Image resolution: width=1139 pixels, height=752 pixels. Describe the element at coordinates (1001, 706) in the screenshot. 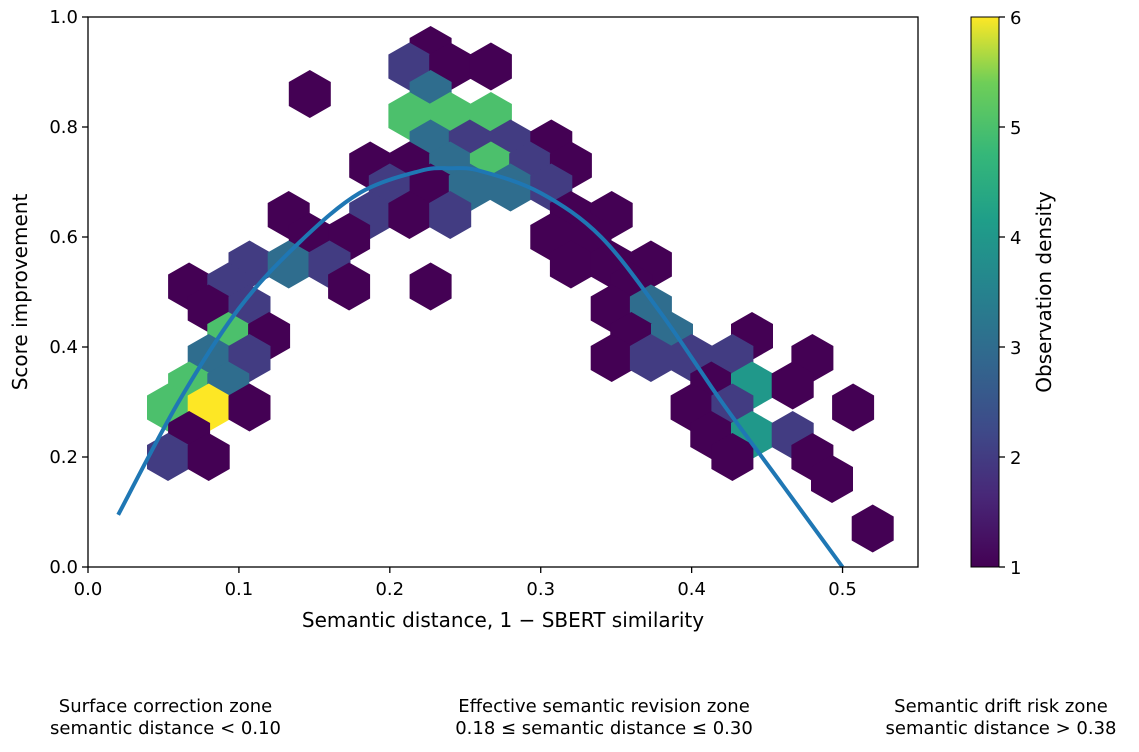

I see `zone-title: Semantic drift risk zone` at that location.